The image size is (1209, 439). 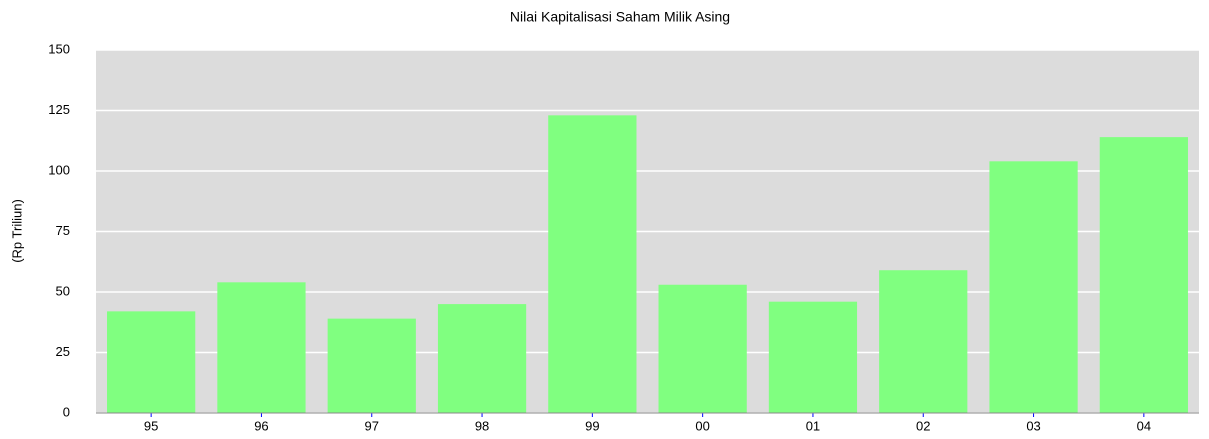 I want to click on x-tick-label: 98, so click(x=482, y=425).